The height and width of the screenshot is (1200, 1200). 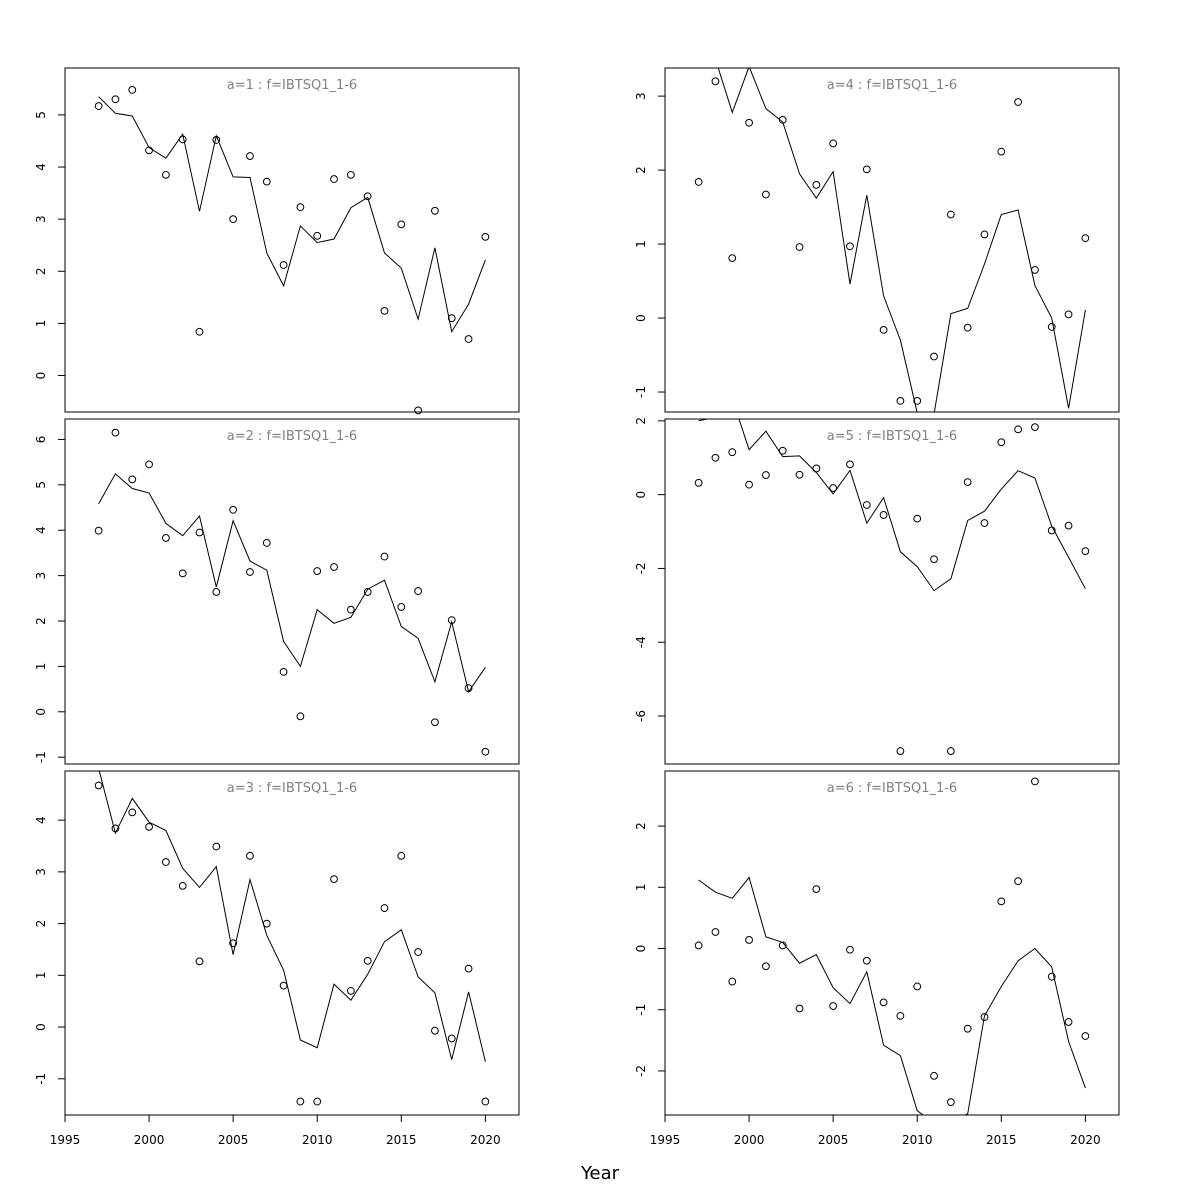 What do you see at coordinates (665, 1140) in the screenshot?
I see `x-tick-label: 1995` at bounding box center [665, 1140].